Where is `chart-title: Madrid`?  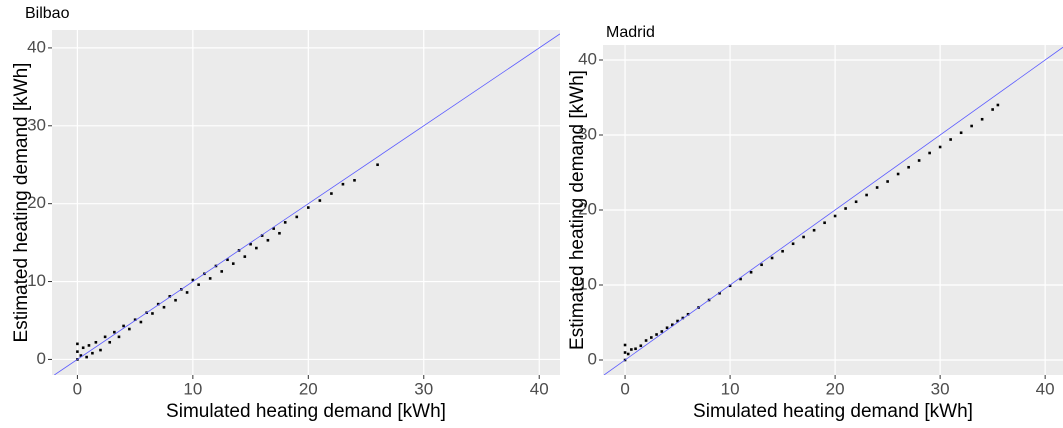 chart-title: Madrid is located at coordinates (630, 32).